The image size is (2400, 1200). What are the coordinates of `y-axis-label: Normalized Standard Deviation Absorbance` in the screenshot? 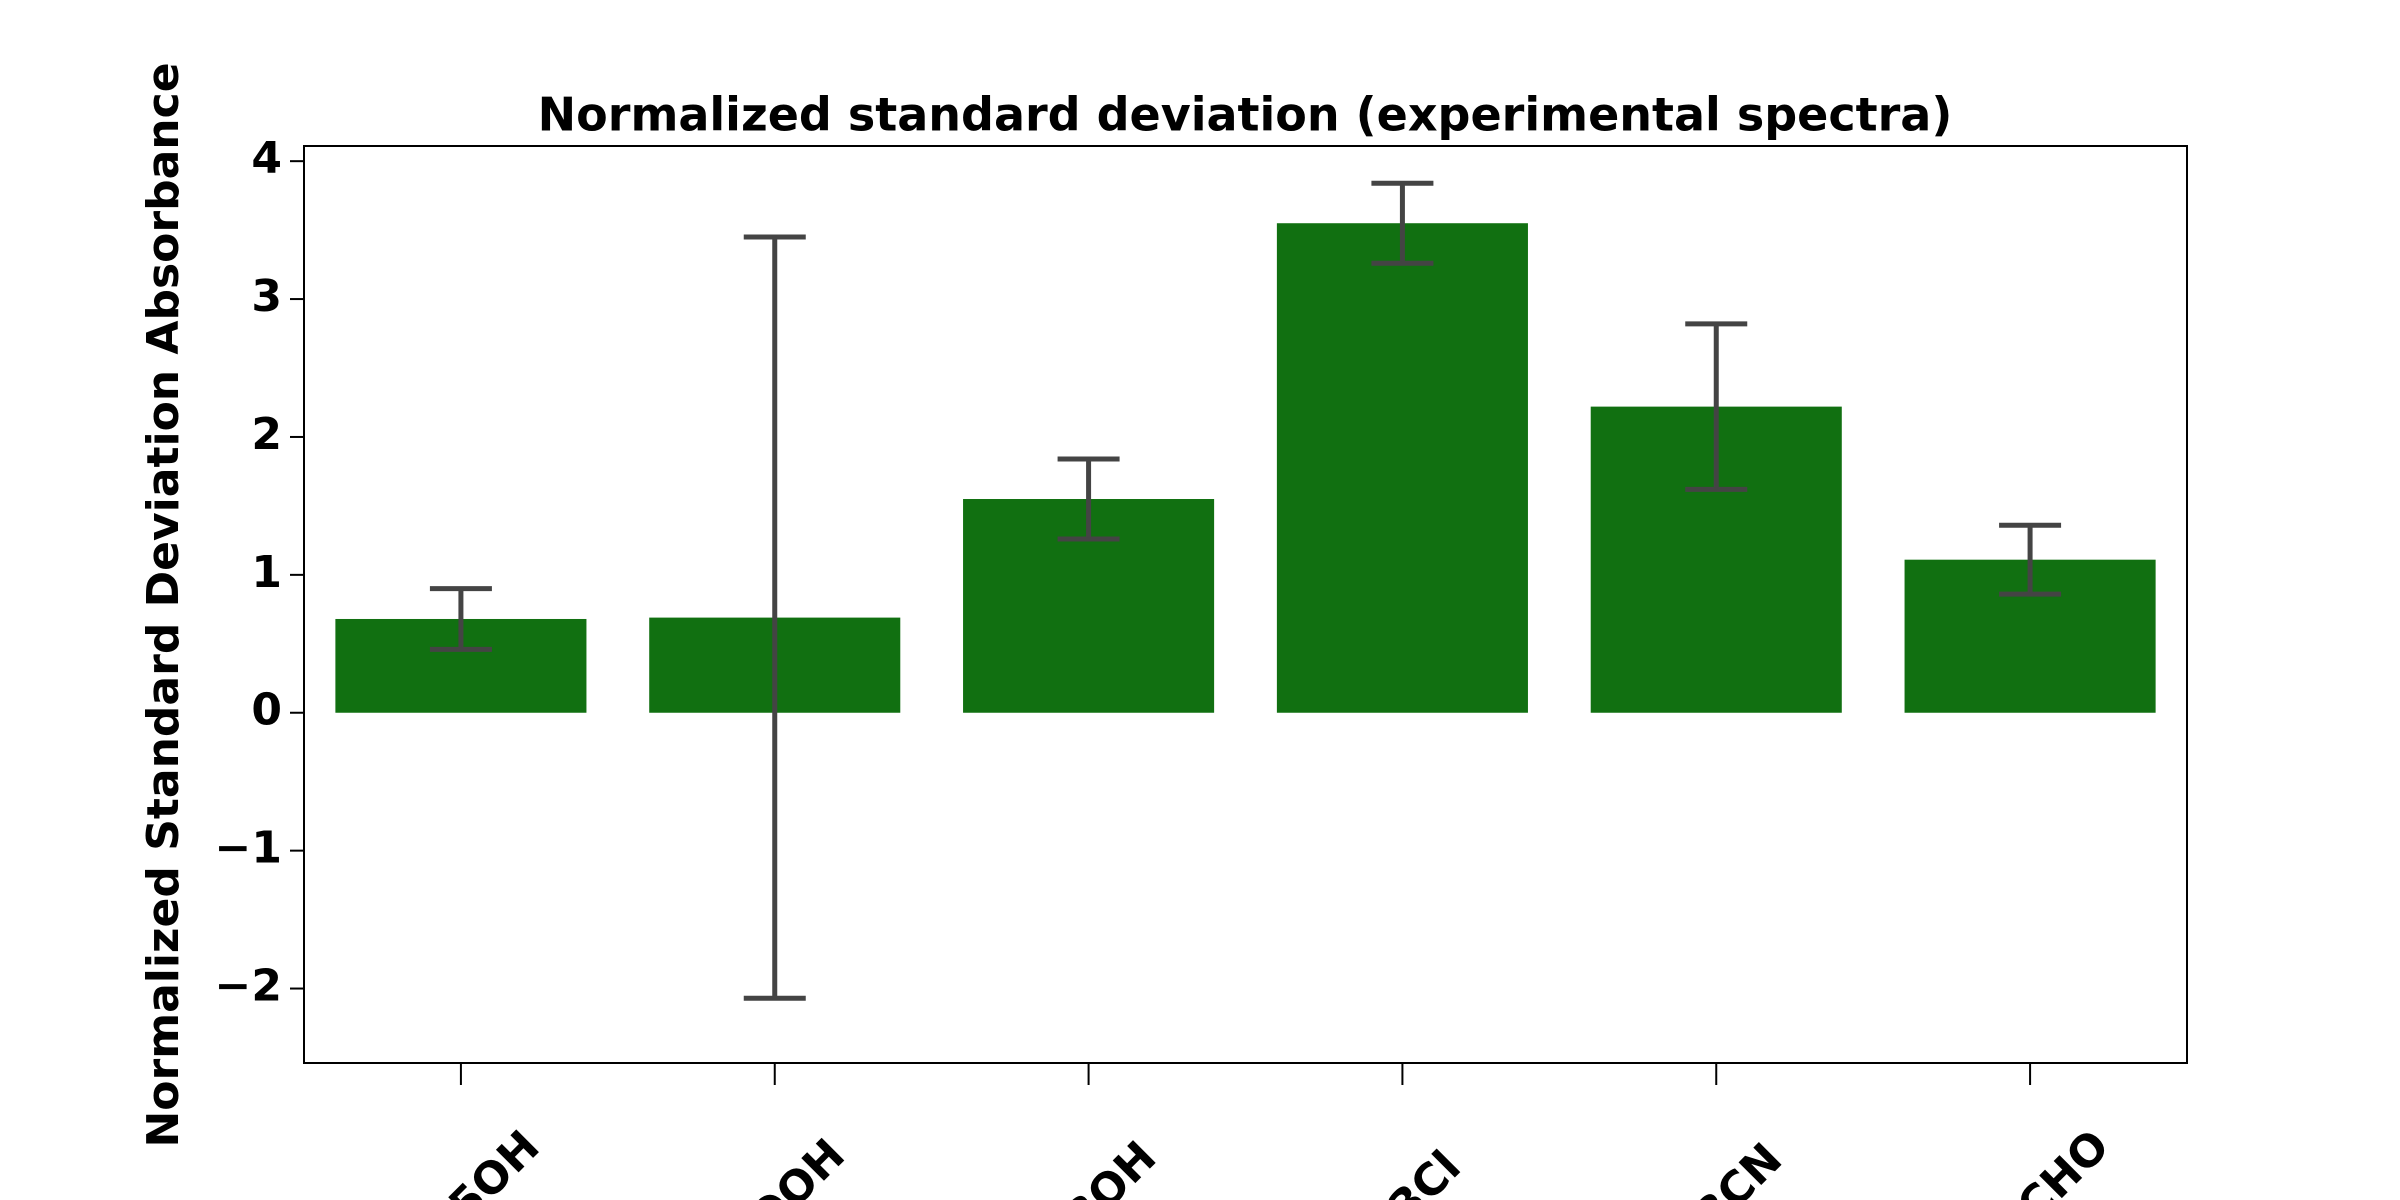 It's located at (163, 604).